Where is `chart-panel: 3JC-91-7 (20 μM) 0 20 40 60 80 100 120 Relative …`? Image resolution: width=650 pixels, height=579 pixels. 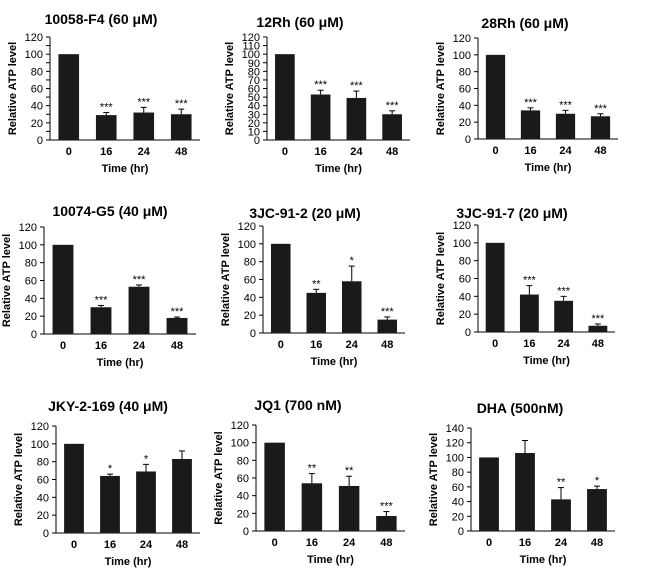 chart-panel: 3JC-91-7 (20 μM) 0 20 40 60 80 100 120 Relative … is located at coordinates (525, 286).